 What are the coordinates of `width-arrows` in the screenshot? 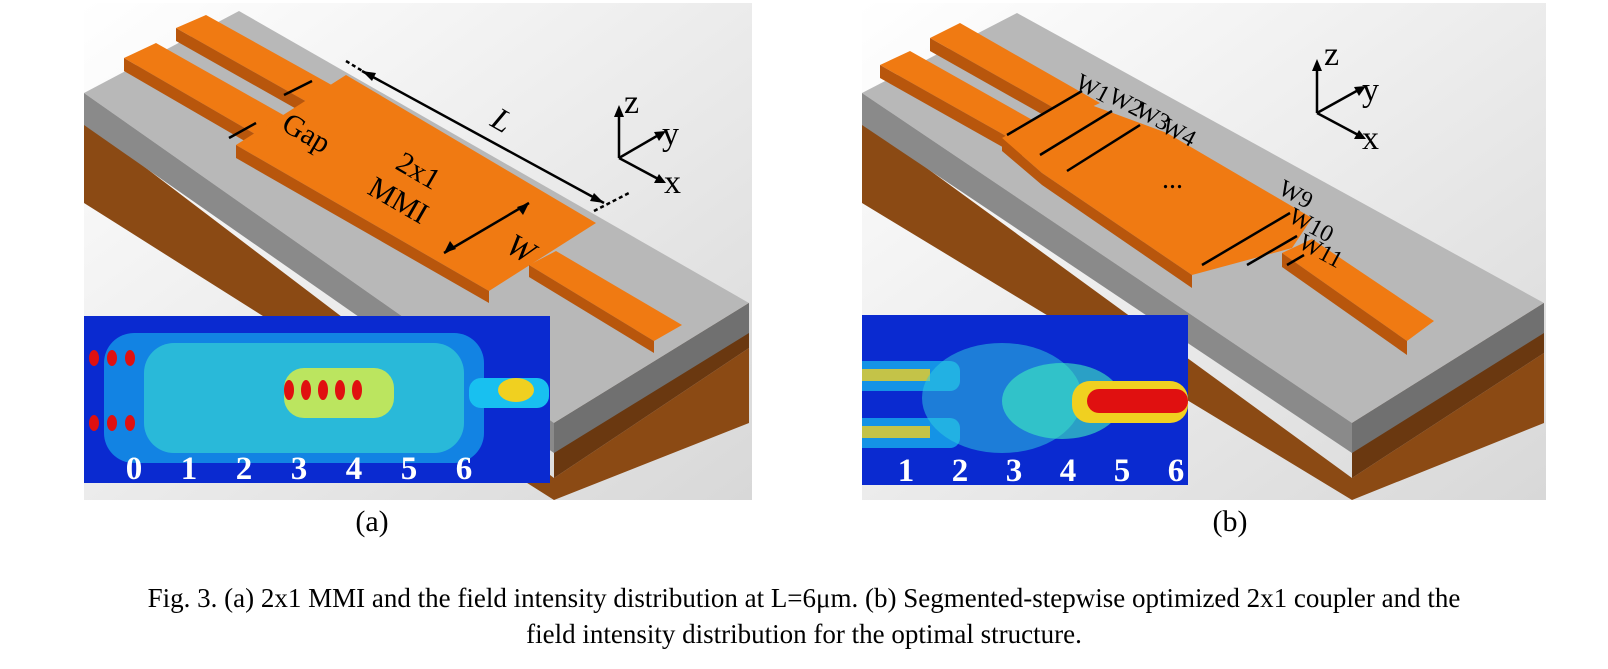 It's located at (1155, 178).